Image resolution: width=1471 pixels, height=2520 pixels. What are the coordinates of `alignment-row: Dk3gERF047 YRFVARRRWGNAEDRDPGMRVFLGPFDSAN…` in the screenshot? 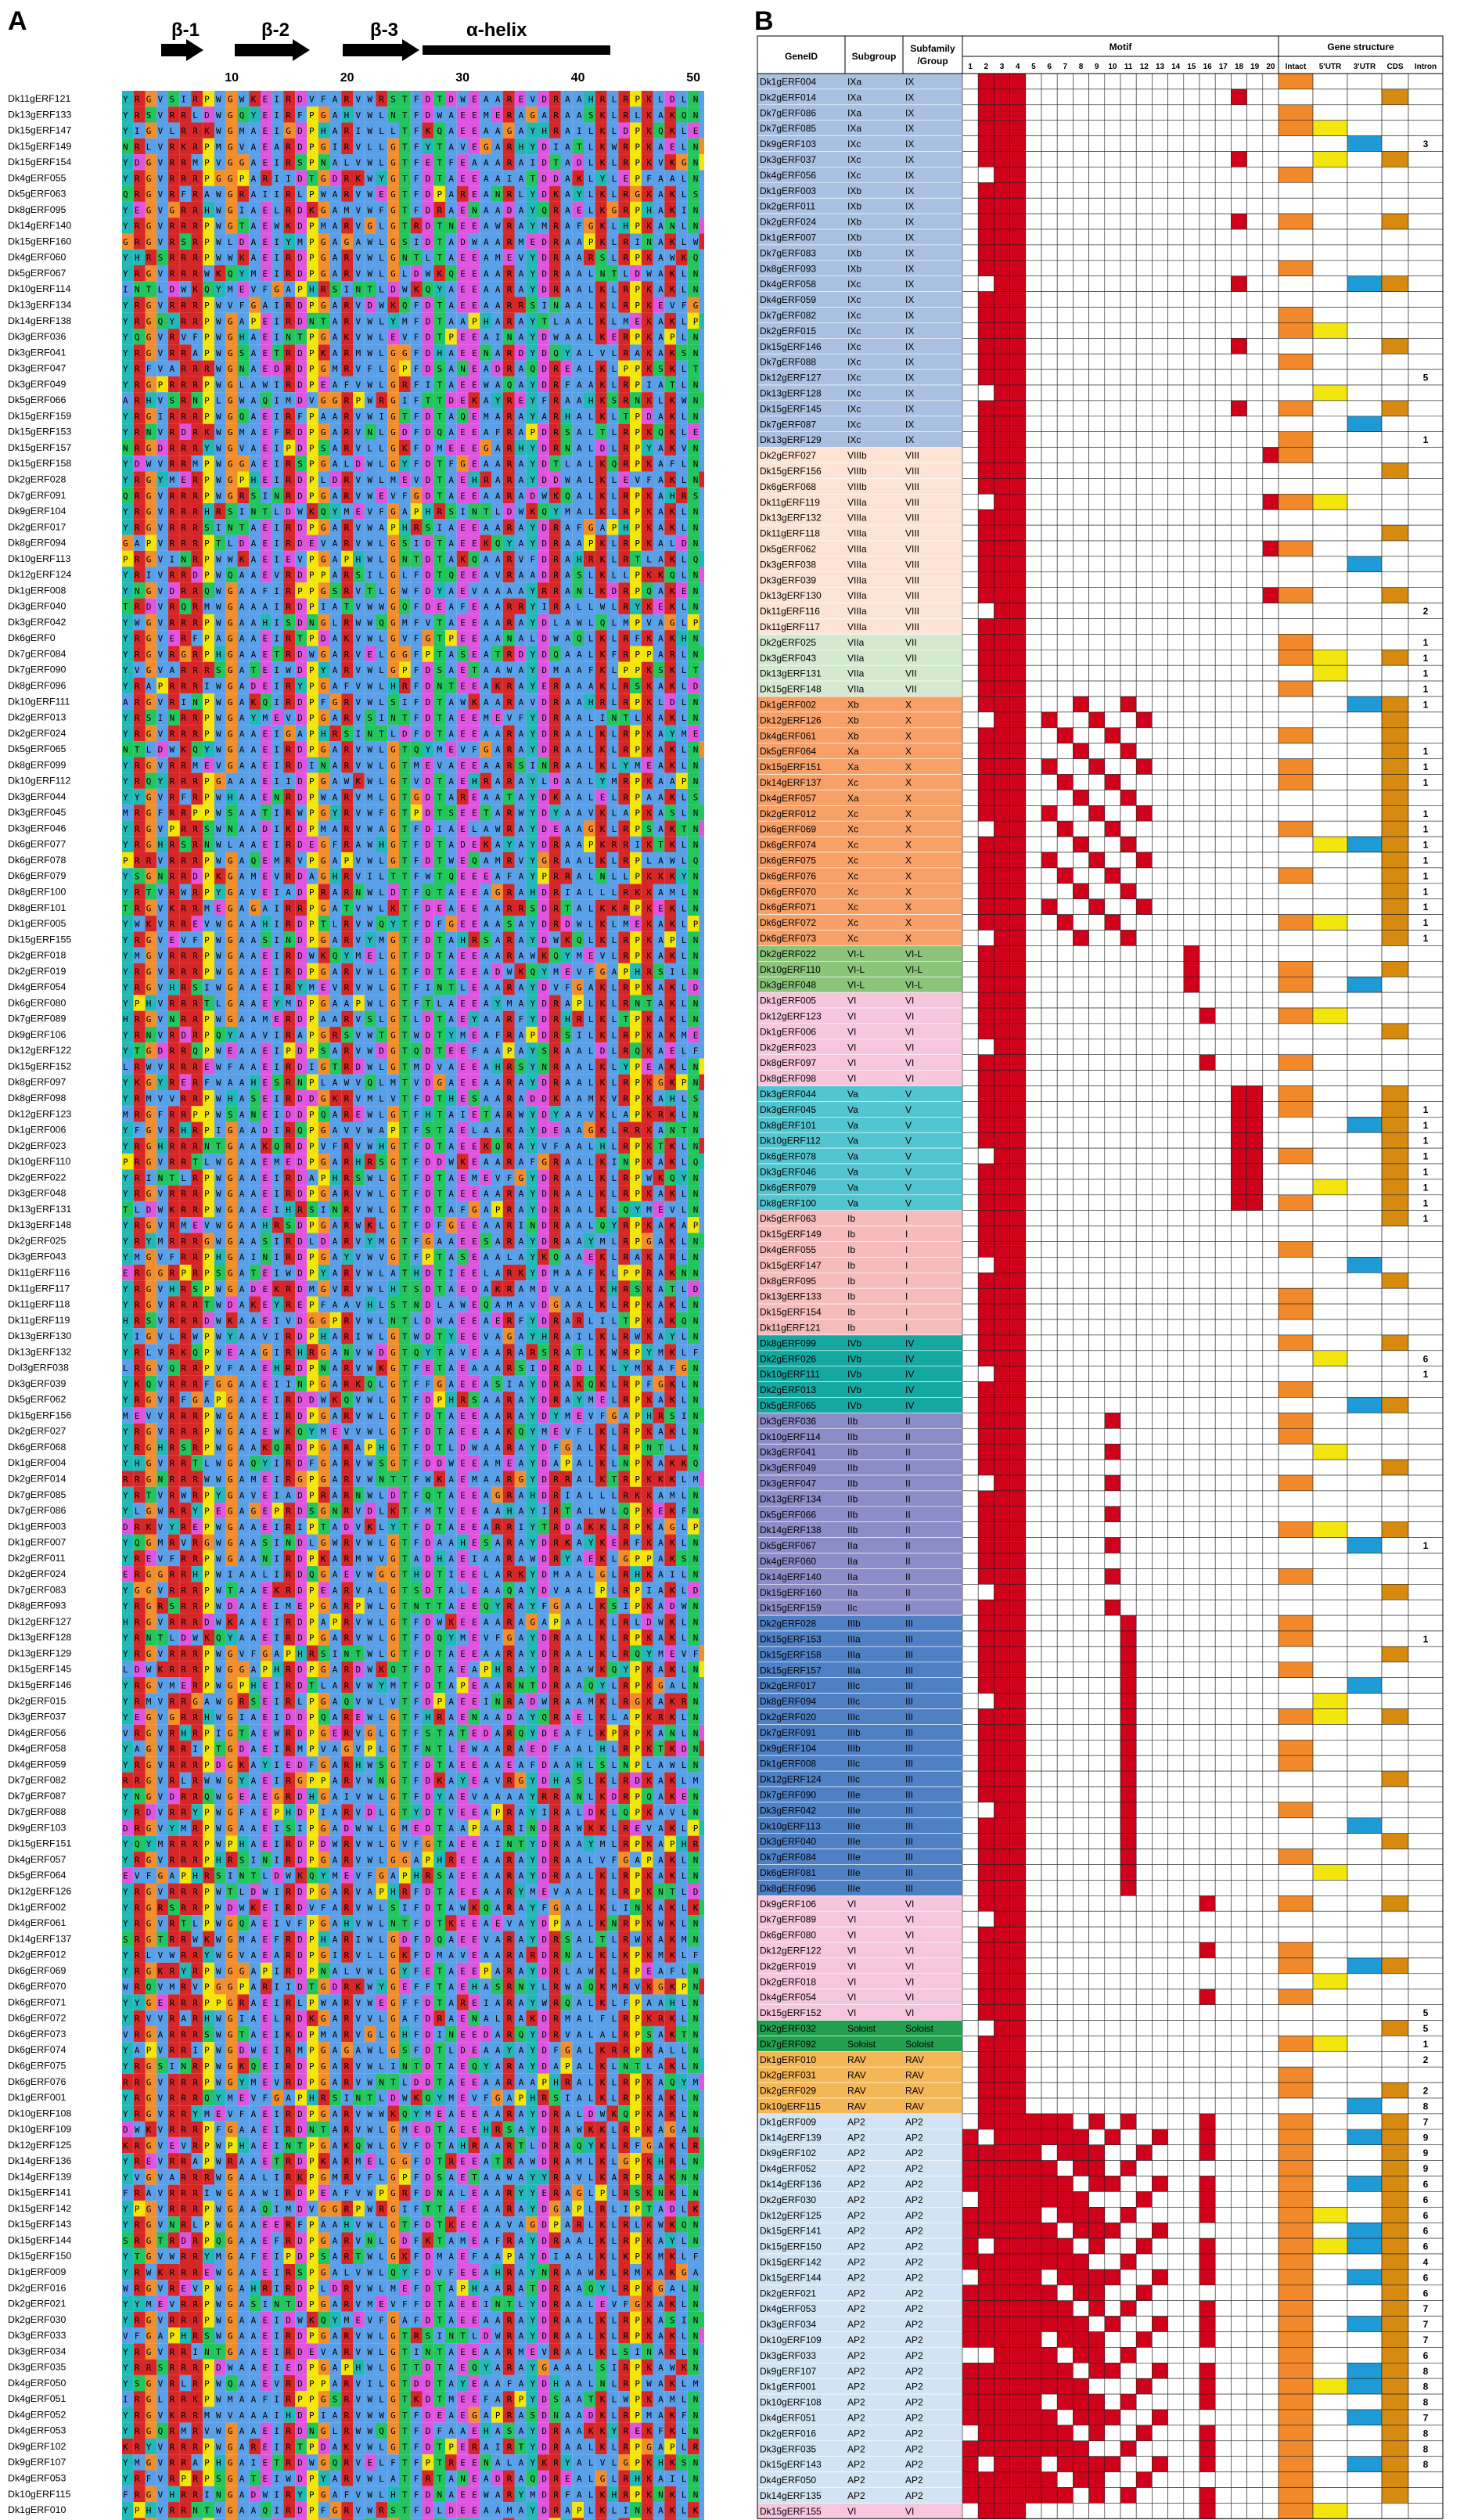 It's located at (356, 368).